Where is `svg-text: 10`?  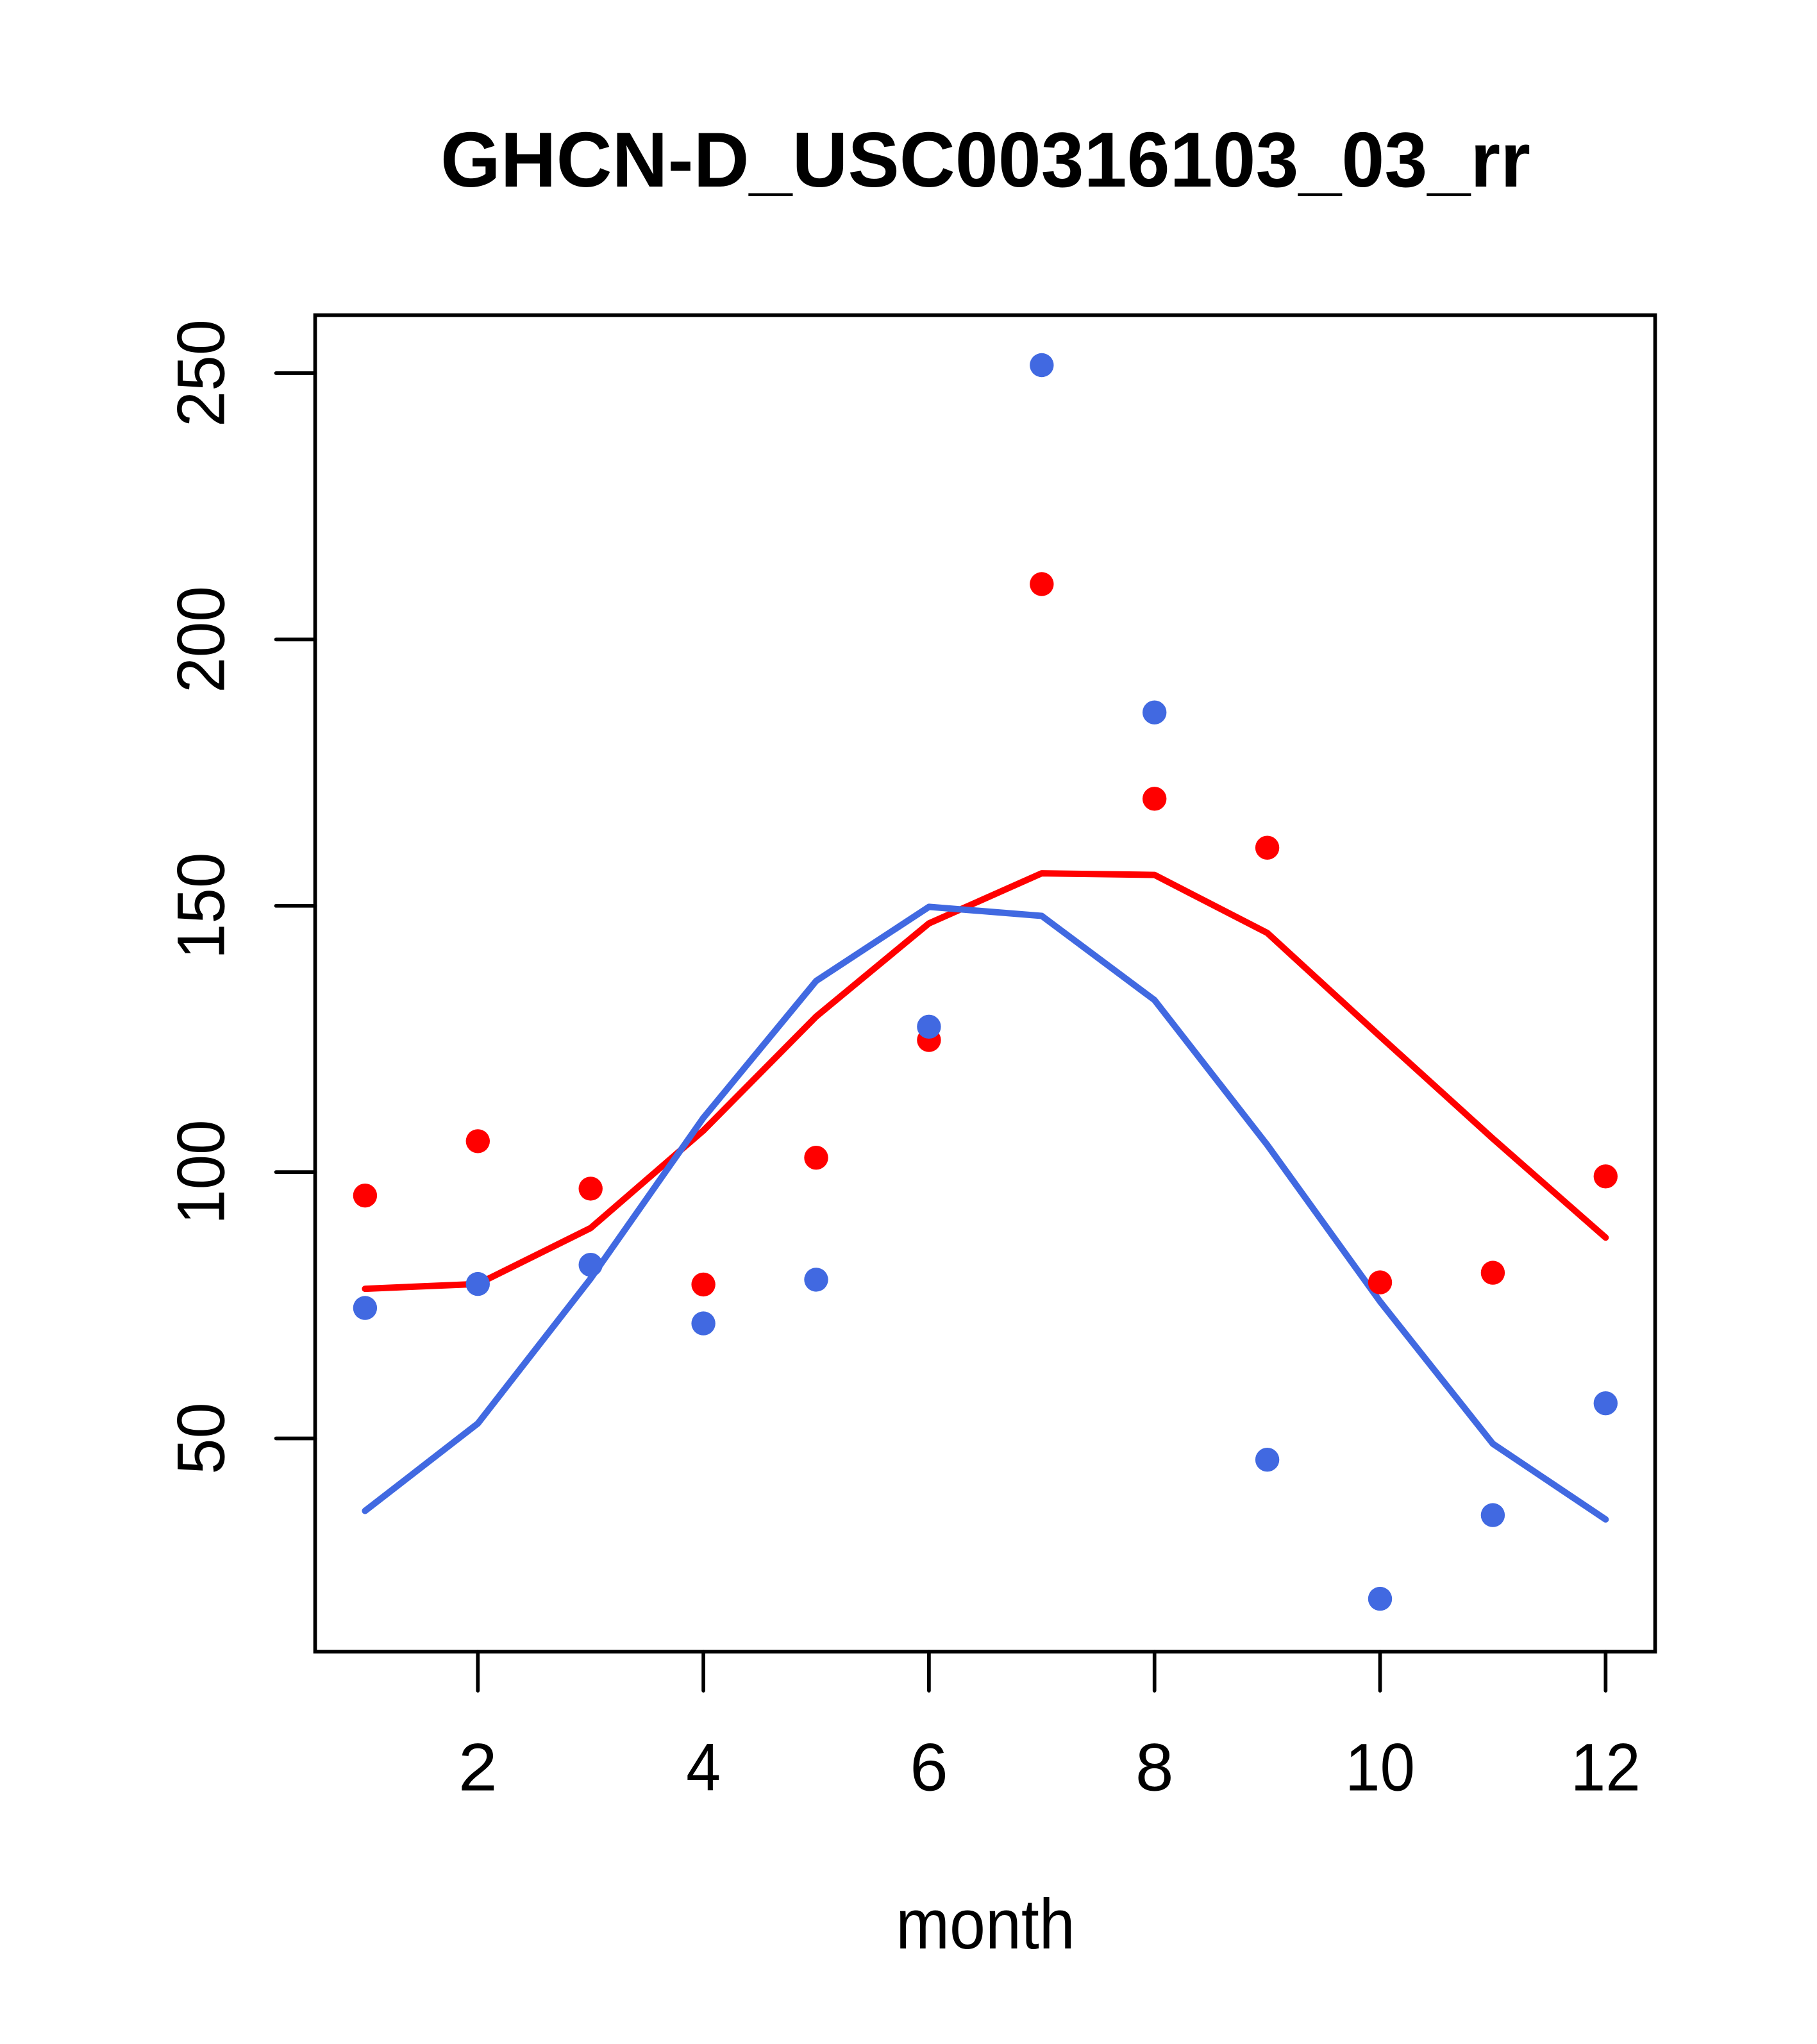 svg-text: 10 is located at coordinates (1380, 1767).